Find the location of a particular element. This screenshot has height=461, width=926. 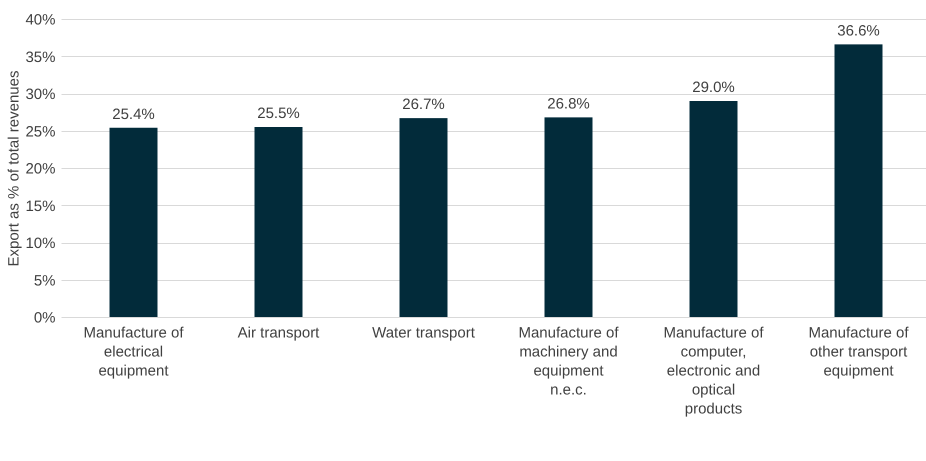

y-axis-title: Export as % of total revenues is located at coordinates (13, 168).